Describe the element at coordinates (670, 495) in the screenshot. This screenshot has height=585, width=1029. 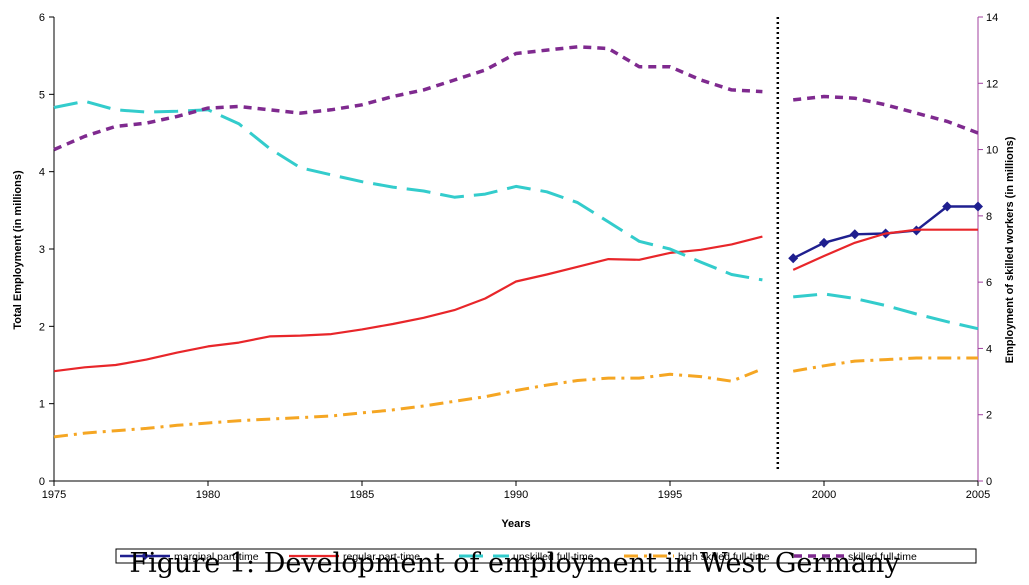
I see `x-tick-label: 1995` at that location.